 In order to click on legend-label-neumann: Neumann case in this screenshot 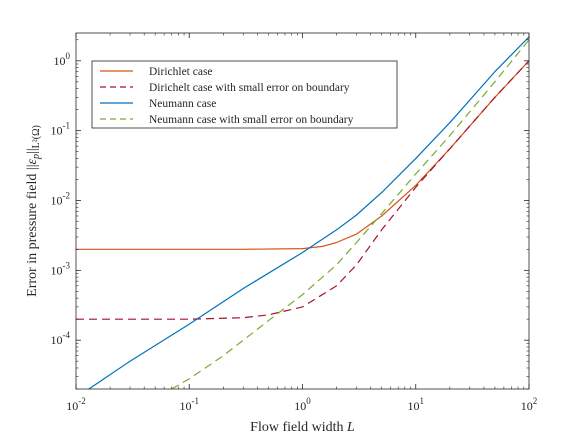, I will do `click(182, 104)`.